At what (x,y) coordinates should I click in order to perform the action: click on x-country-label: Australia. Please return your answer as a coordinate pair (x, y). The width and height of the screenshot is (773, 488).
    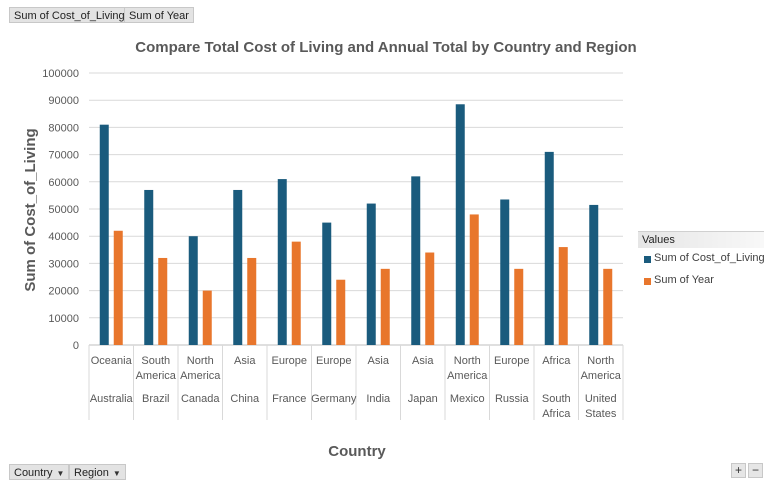
    Looking at the image, I should click on (112, 399).